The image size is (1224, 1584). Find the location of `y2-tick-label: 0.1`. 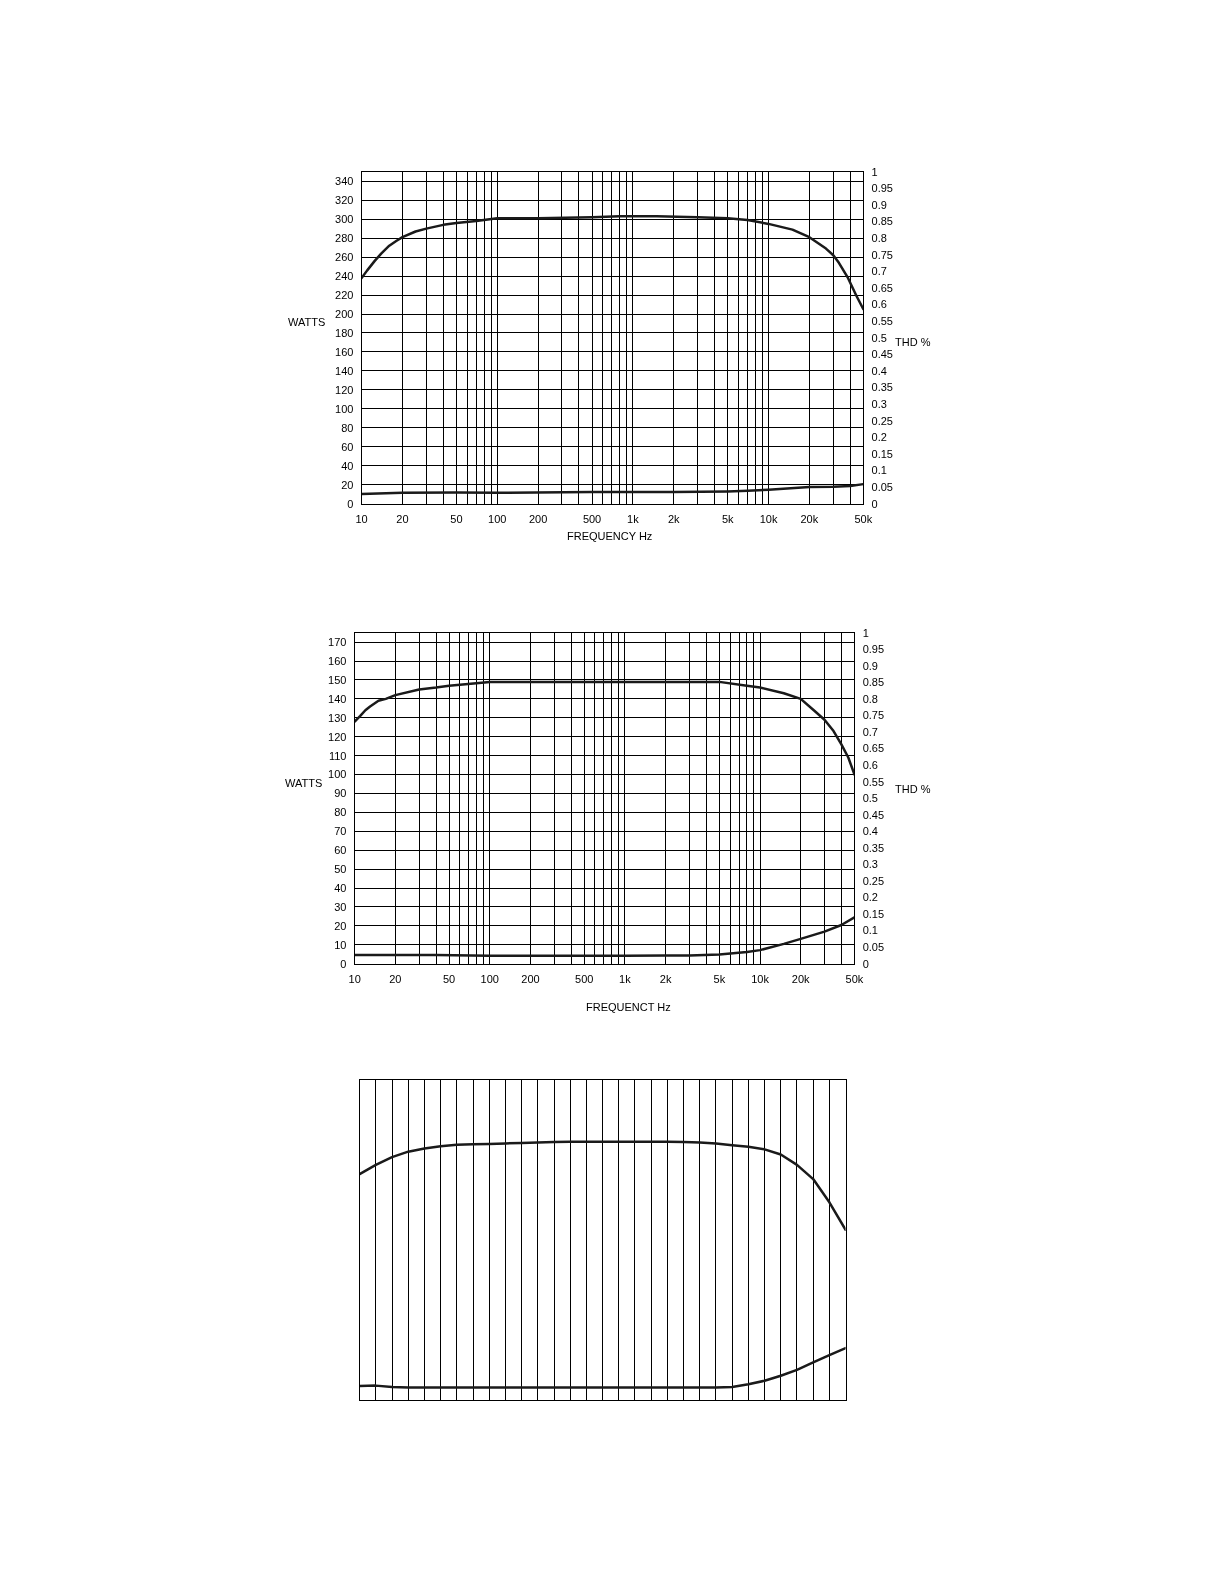

y2-tick-label: 0.1 is located at coordinates (879, 470).